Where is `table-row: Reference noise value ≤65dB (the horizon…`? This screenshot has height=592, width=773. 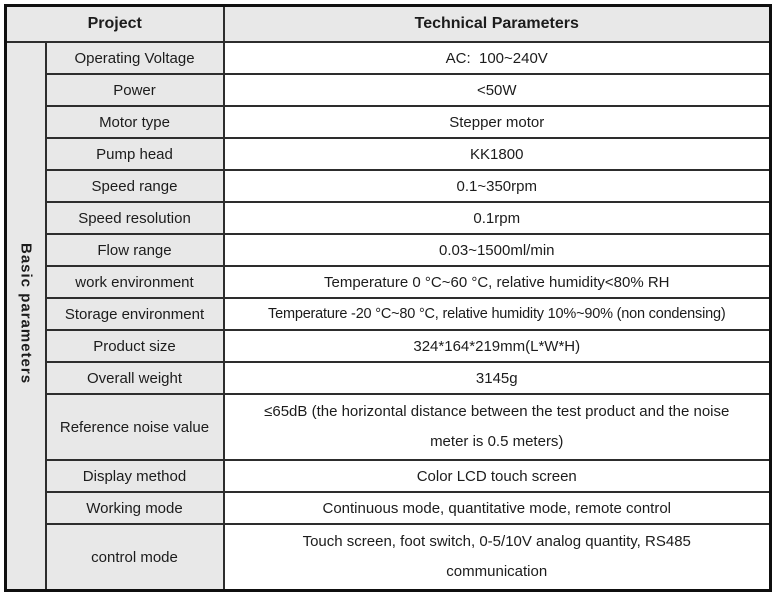 table-row: Reference noise value ≤65dB (the horizon… is located at coordinates (389, 427).